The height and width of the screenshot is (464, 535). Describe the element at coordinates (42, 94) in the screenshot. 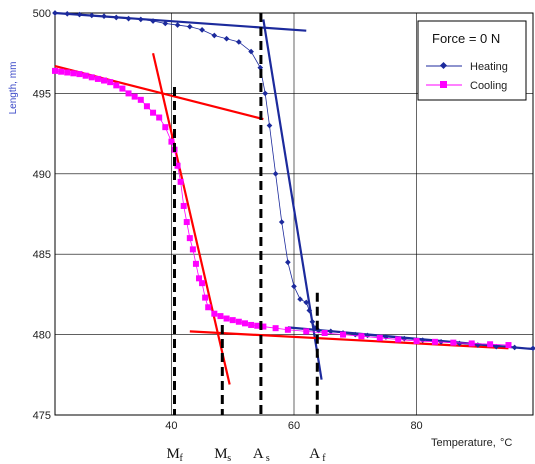

I see `y-tick-label: 495` at that location.